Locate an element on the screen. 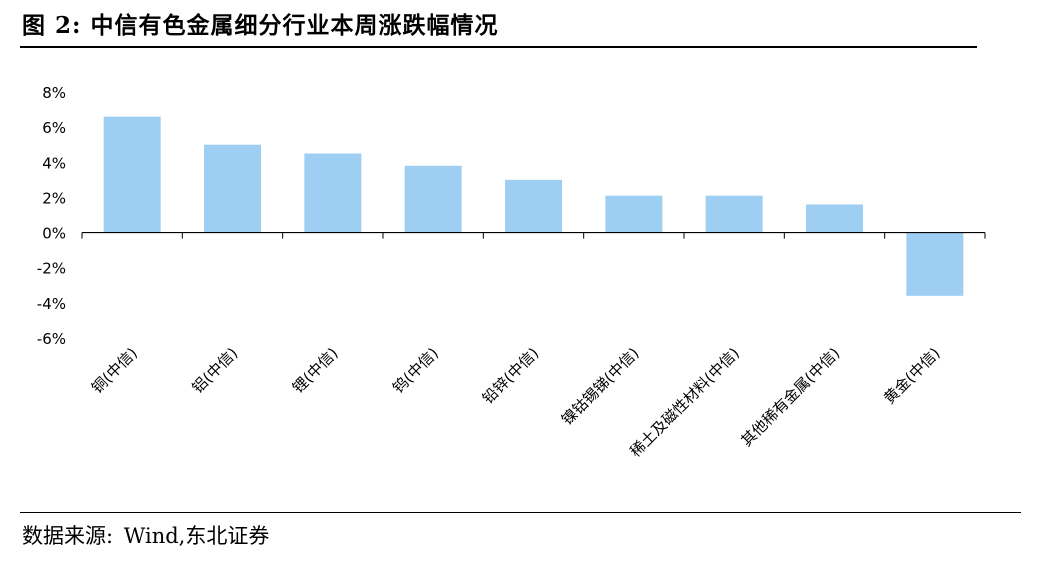 This screenshot has height=562, width=1038. x-category-label: 锂(中信) is located at coordinates (315, 370).